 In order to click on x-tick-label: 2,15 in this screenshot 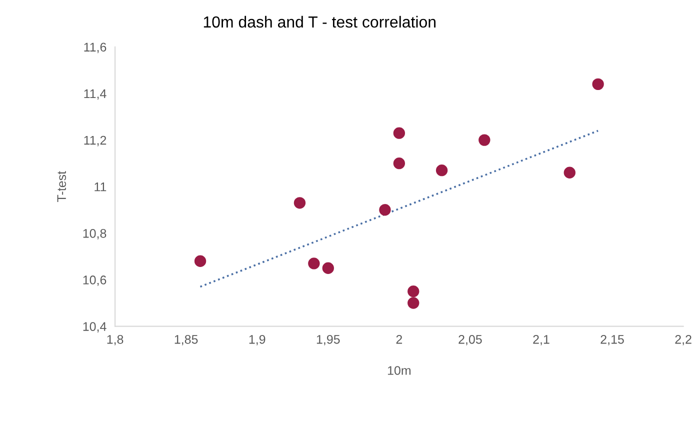, I will do `click(612, 340)`.